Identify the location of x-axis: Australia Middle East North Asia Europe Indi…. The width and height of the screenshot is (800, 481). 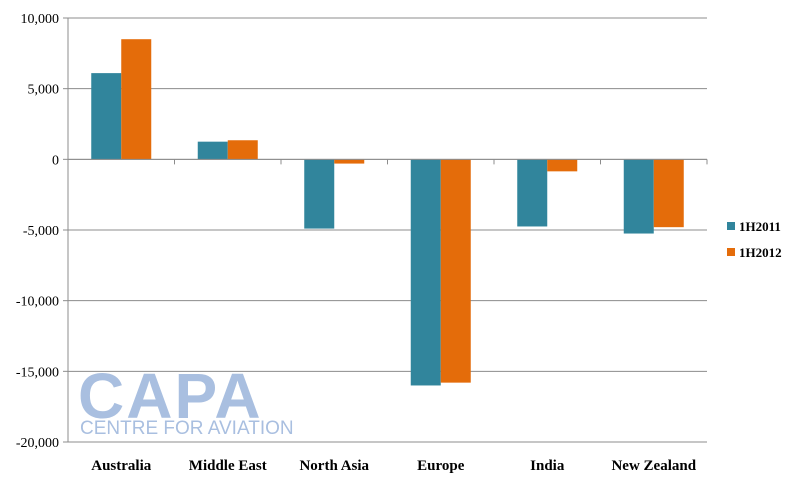
(393, 466).